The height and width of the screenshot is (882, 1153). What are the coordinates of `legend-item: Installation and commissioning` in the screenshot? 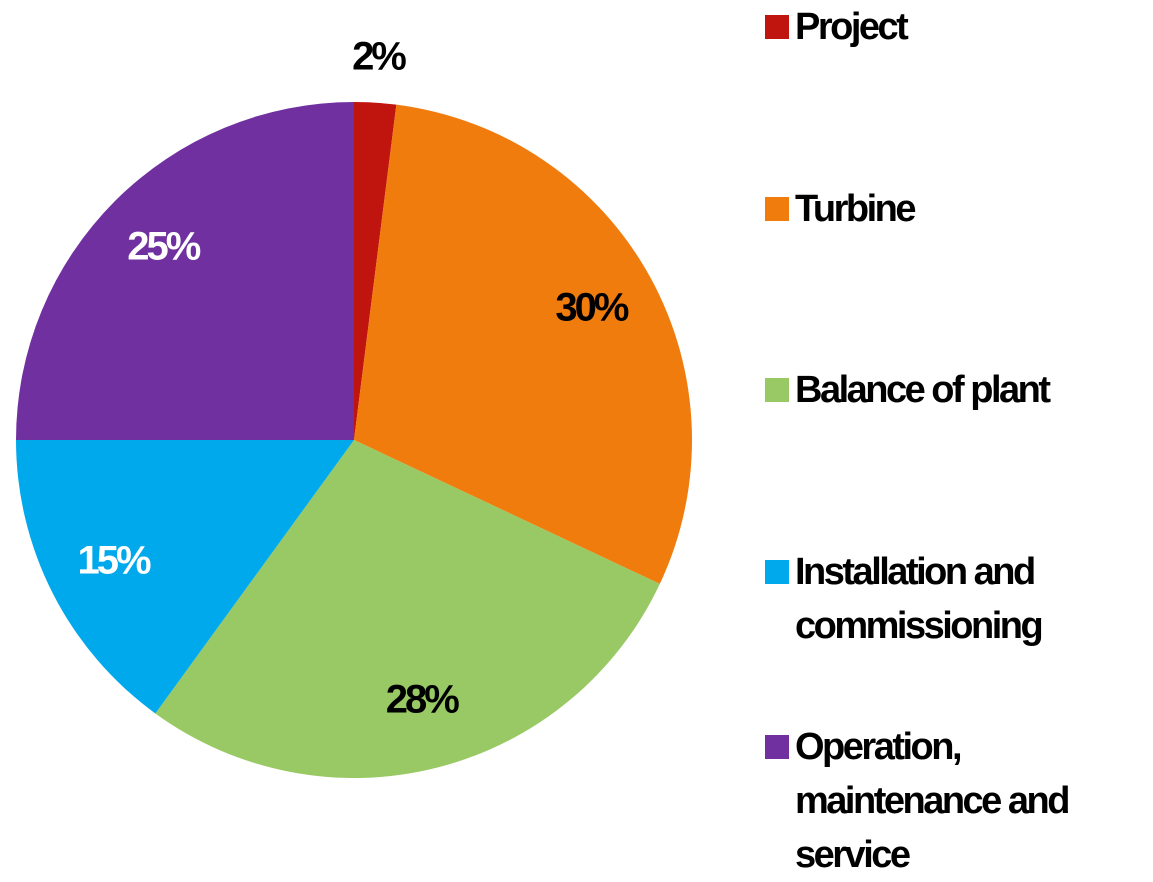 It's located at (955, 599).